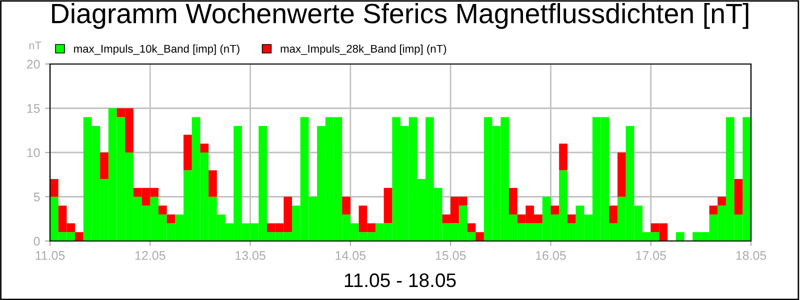 The width and height of the screenshot is (800, 300). I want to click on x-tick-label: 14.05, so click(351, 255).